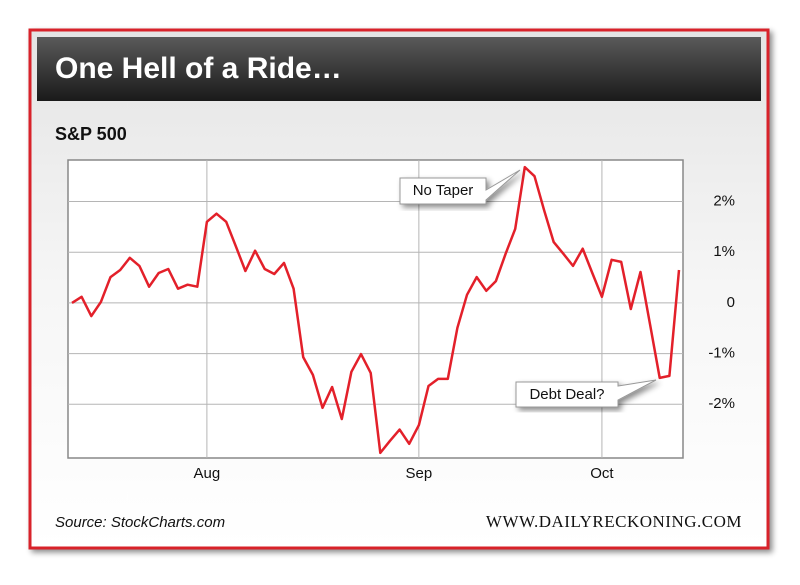 This screenshot has width=800, height=585. Describe the element at coordinates (91, 134) in the screenshot. I see `chart-subtitle: S&P 500` at that location.